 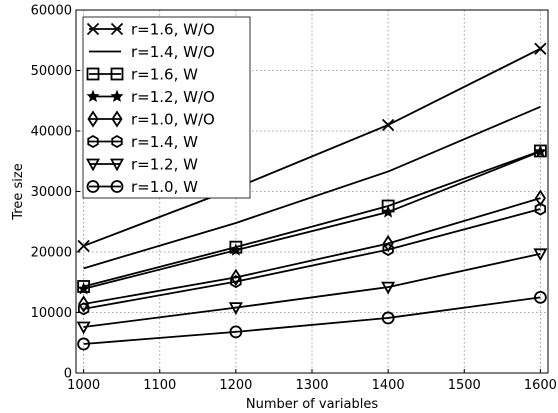 What do you see at coordinates (83, 385) in the screenshot?
I see `x-tick-label: 1000` at bounding box center [83, 385].